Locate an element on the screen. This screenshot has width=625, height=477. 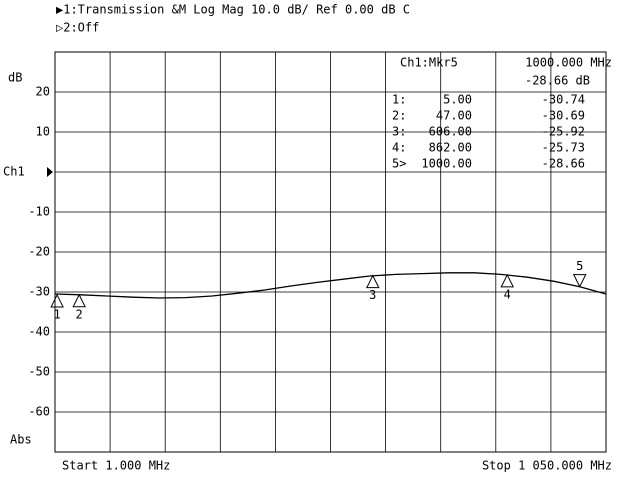
readout-value: -30.69 is located at coordinates (563, 116).